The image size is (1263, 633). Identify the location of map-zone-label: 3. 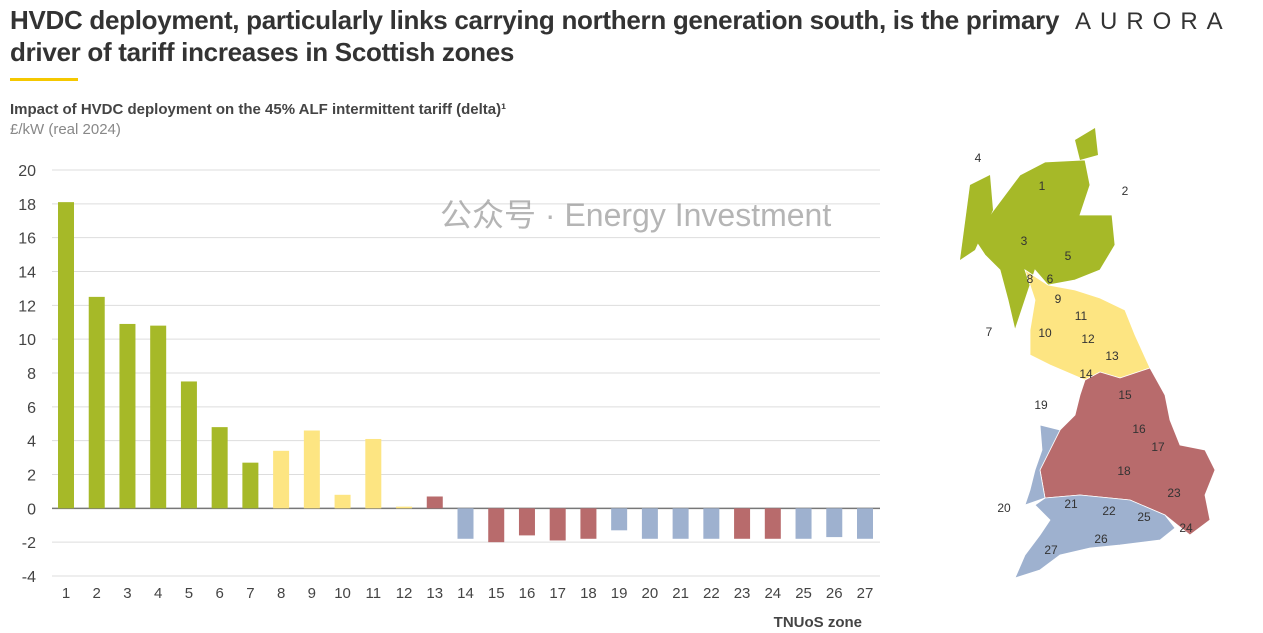
(1024, 241).